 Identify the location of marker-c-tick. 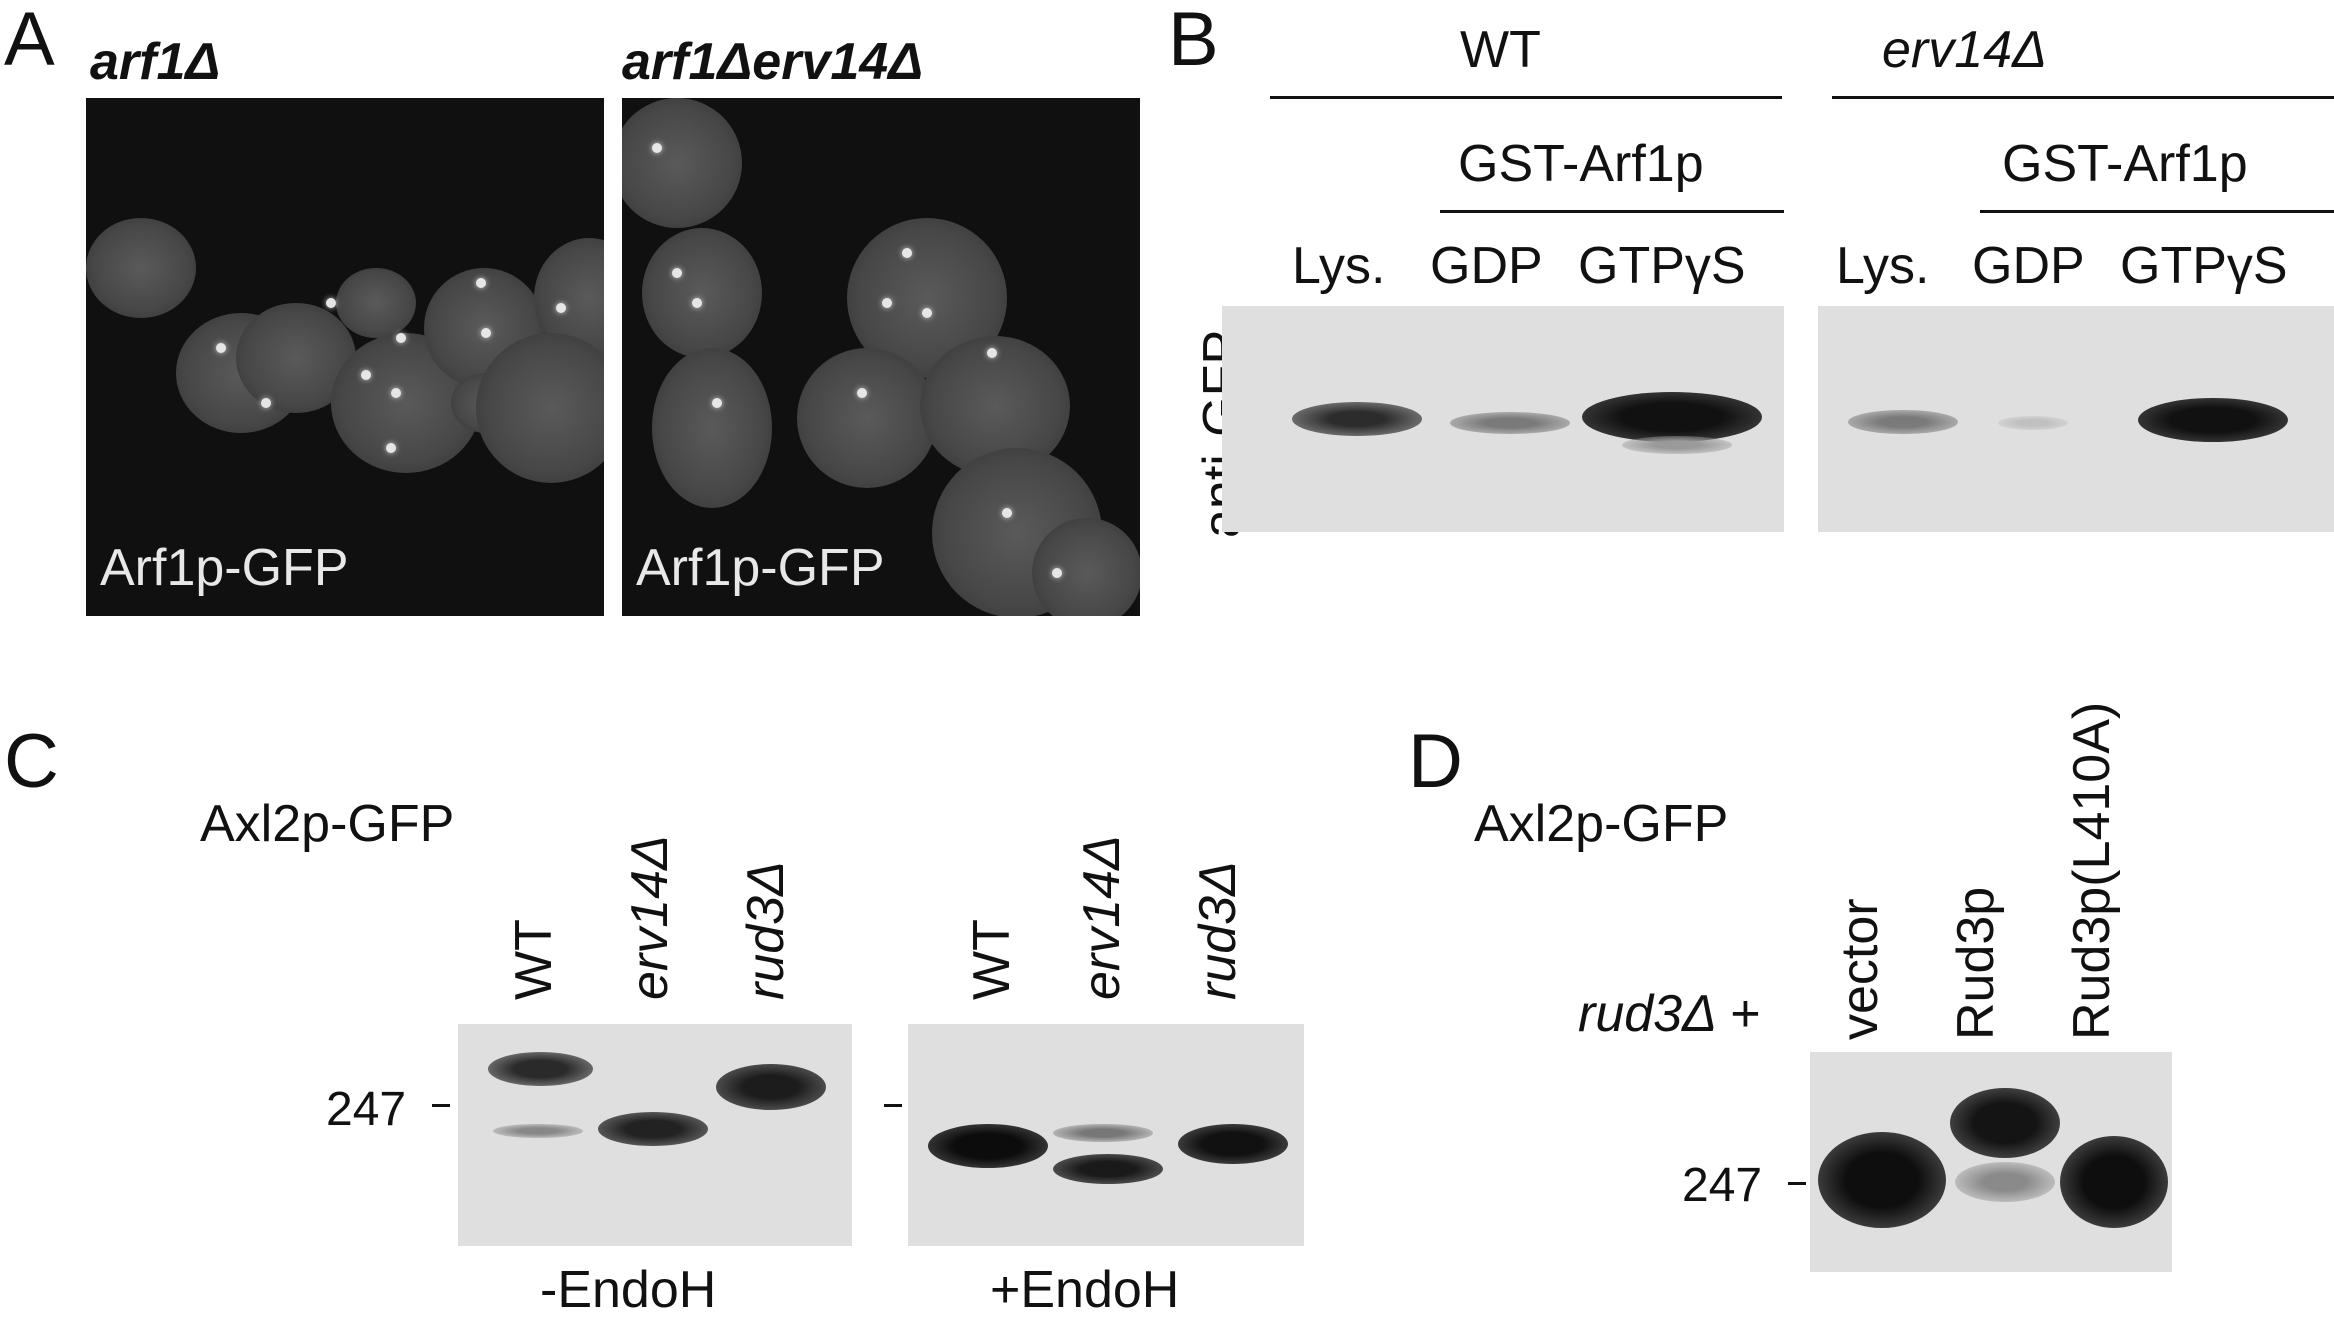
(441, 1105).